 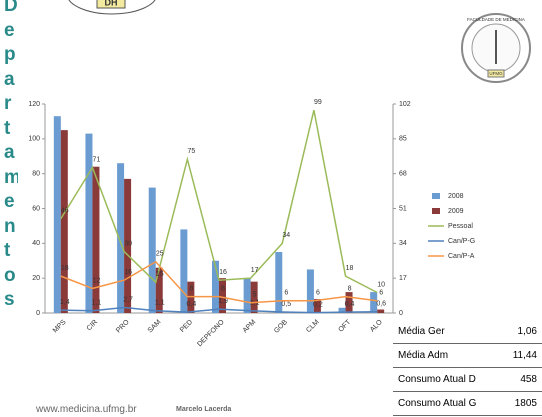 What do you see at coordinates (318, 102) in the screenshot?
I see `data-label: 99` at bounding box center [318, 102].